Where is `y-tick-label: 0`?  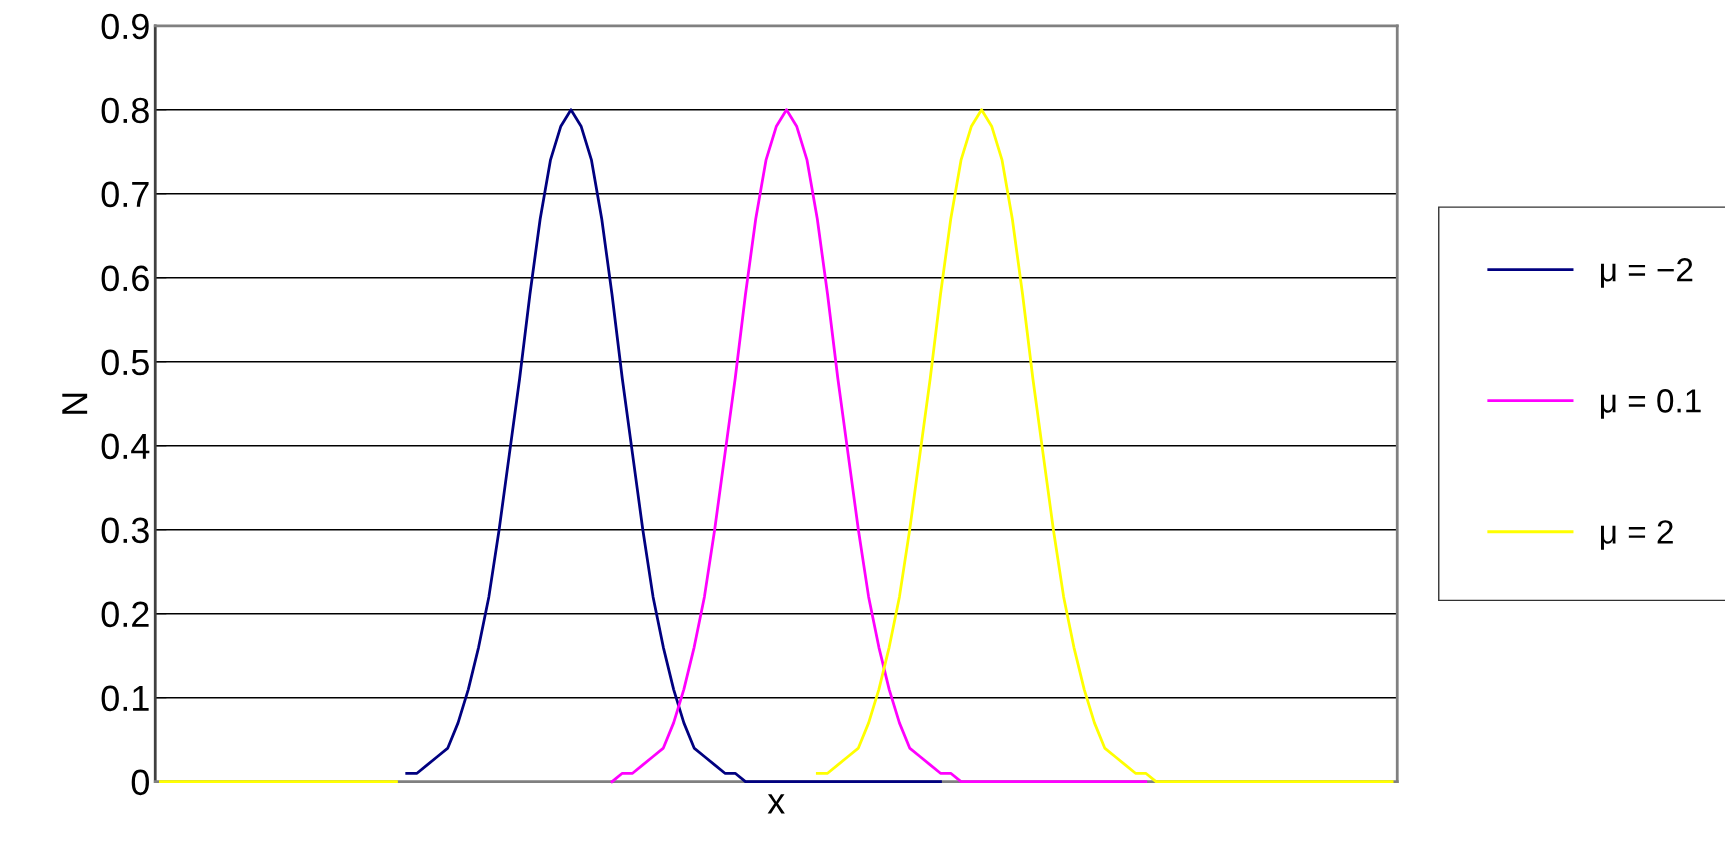
y-tick-label: 0 is located at coordinates (140, 782).